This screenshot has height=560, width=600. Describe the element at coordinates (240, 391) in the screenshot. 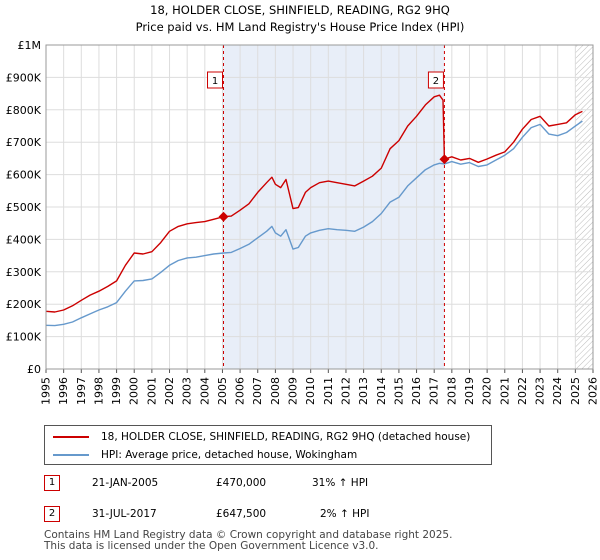

I see `x-tick-label: 2006` at that location.